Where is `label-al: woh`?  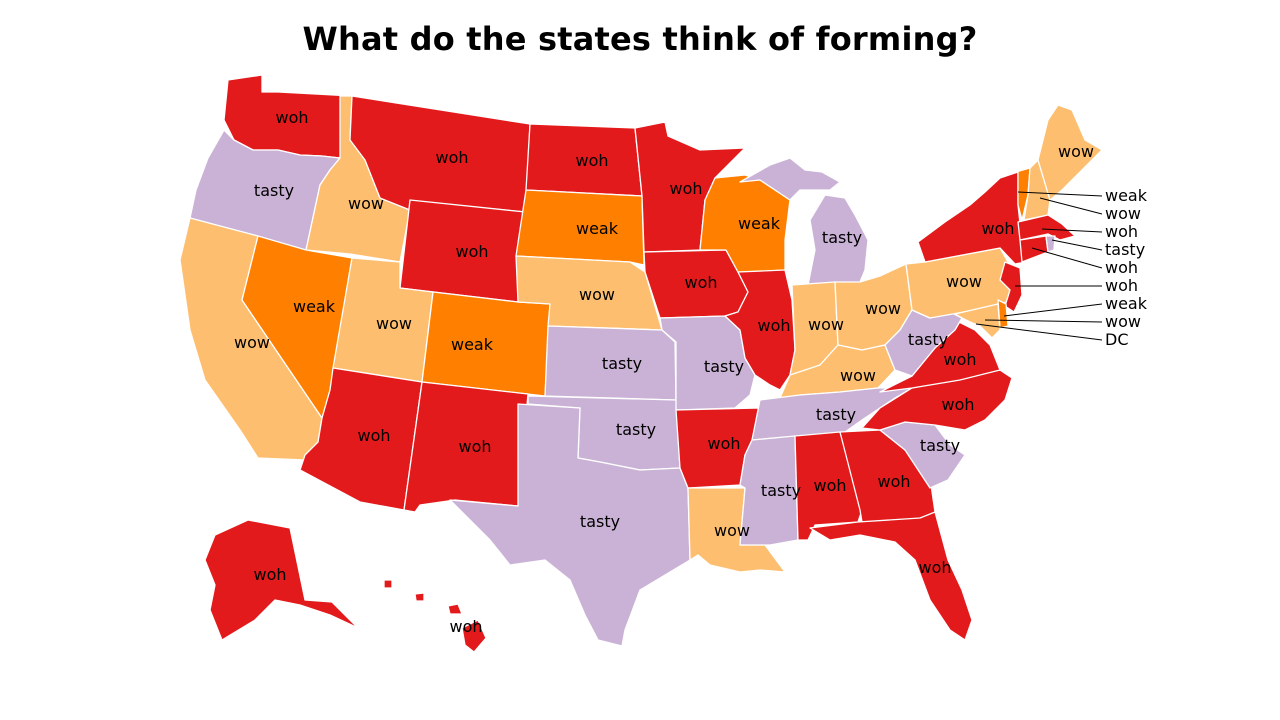
label-al: woh is located at coordinates (829, 485).